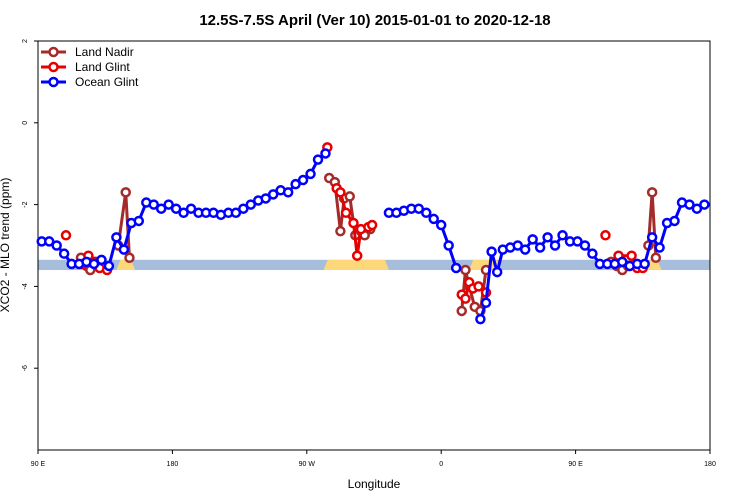  What do you see at coordinates (374, 484) in the screenshot?
I see `x-axis-label: Longitude` at bounding box center [374, 484].